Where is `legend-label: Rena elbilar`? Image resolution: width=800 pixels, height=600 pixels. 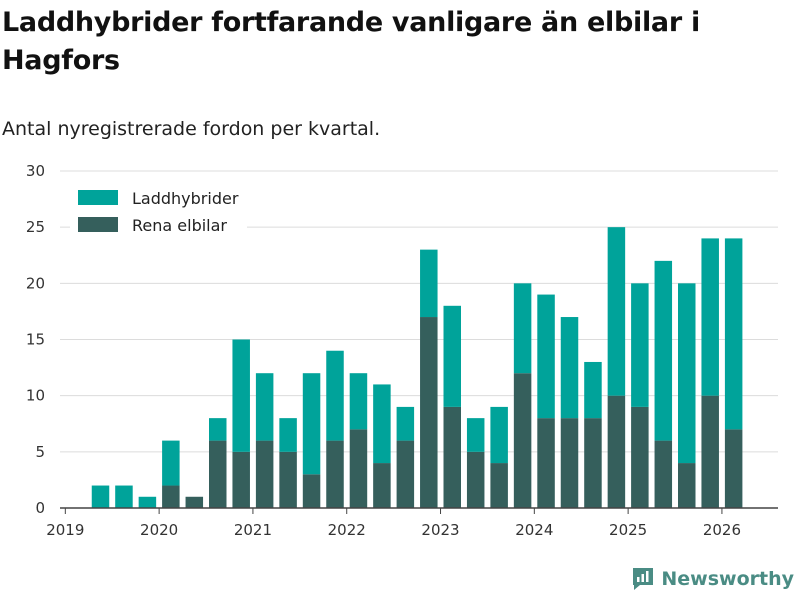
legend-label: Rena elbilar is located at coordinates (179, 225).